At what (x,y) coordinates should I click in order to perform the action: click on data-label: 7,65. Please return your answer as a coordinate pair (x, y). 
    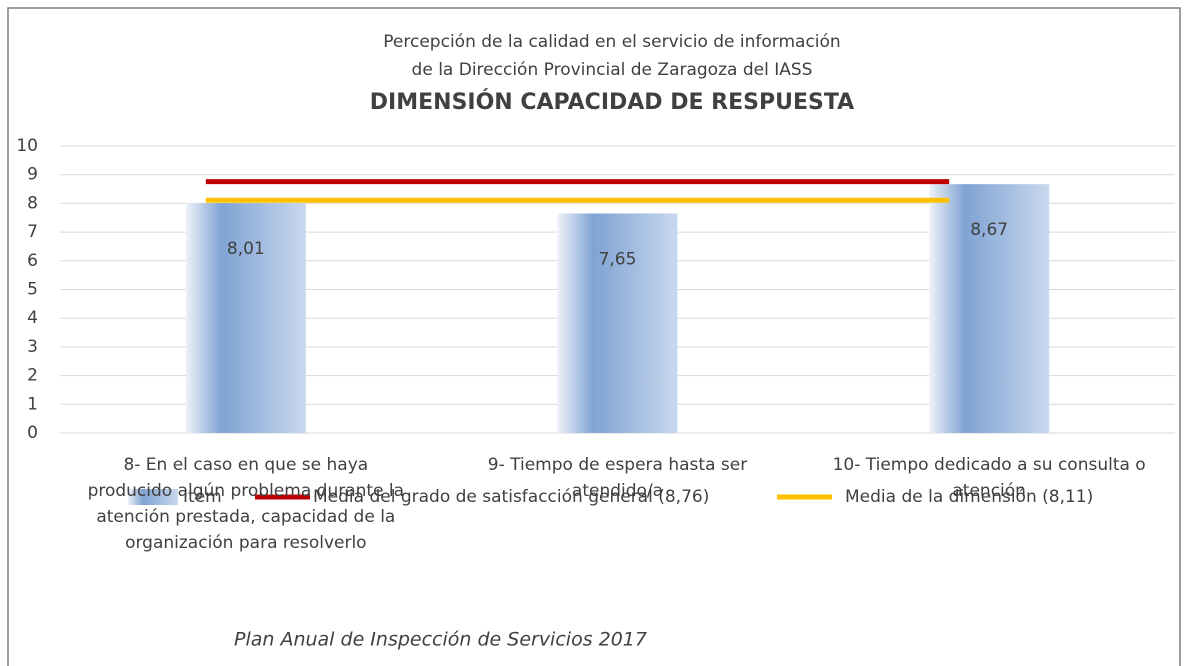
    Looking at the image, I should click on (618, 259).